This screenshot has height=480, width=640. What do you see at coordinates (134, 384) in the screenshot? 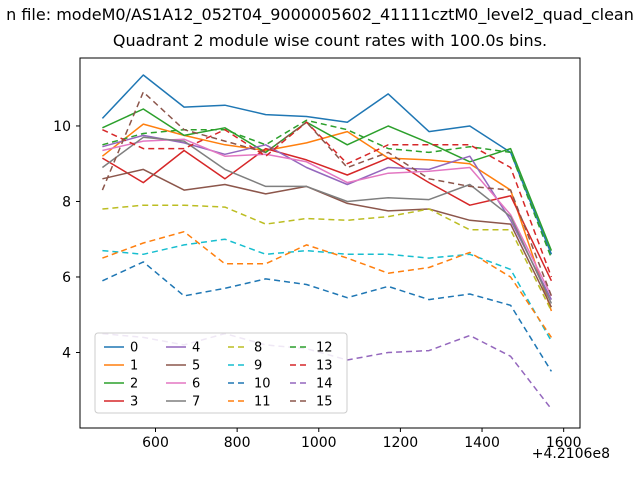
I see `legend-label: 2` at bounding box center [134, 384].